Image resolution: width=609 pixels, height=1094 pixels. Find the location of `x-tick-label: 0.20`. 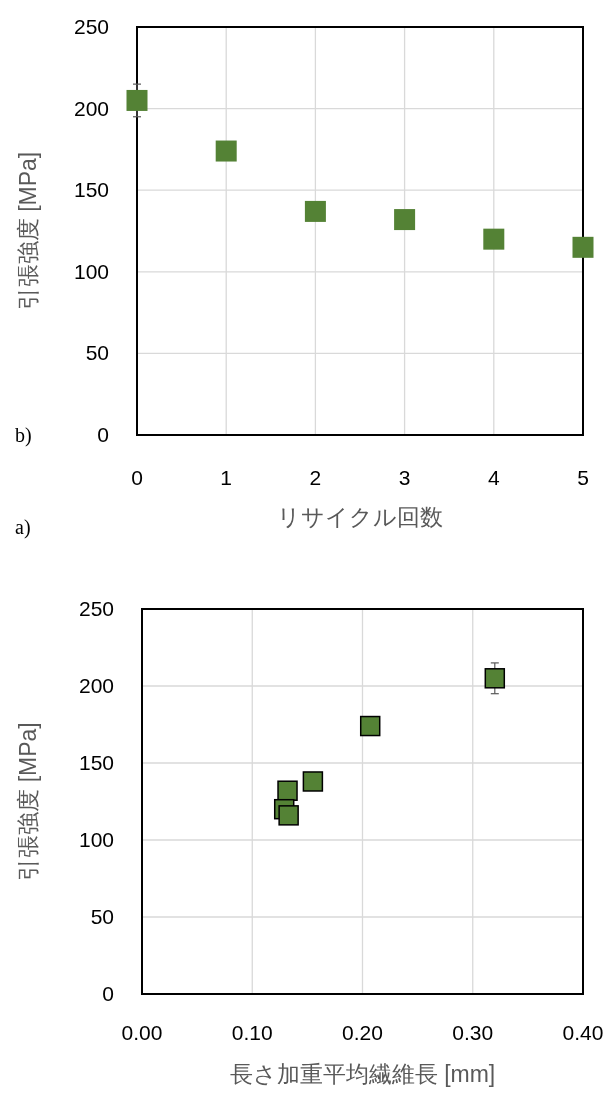

x-tick-label: 0.20 is located at coordinates (362, 1032).